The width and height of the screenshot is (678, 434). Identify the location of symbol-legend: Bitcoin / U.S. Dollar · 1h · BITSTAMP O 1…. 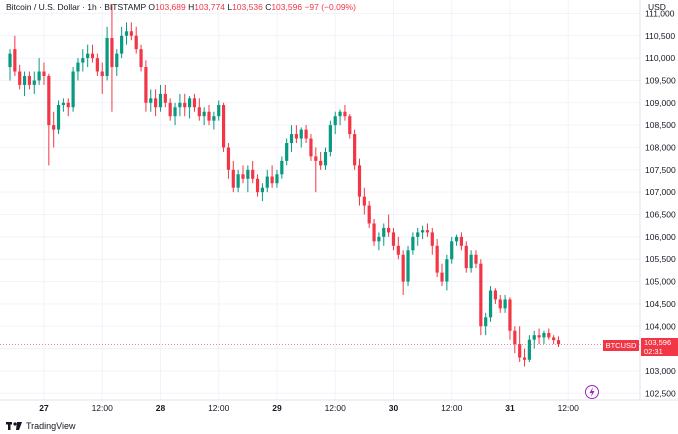
(181, 7).